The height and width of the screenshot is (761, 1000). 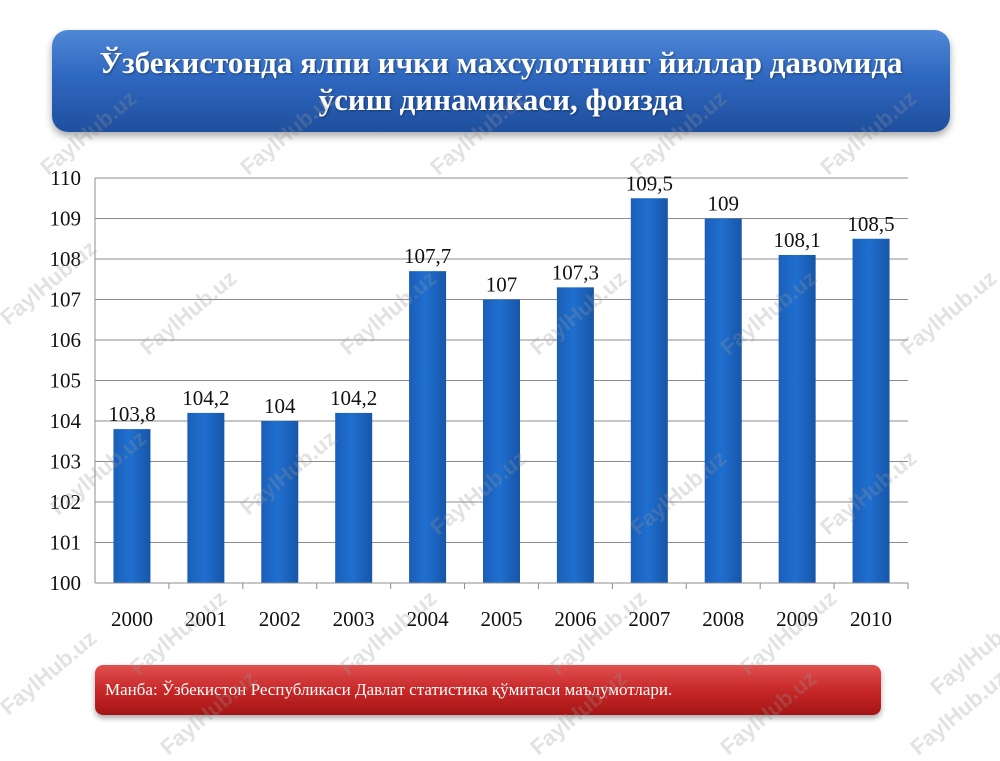 What do you see at coordinates (280, 502) in the screenshot?
I see `bar-2002` at bounding box center [280, 502].